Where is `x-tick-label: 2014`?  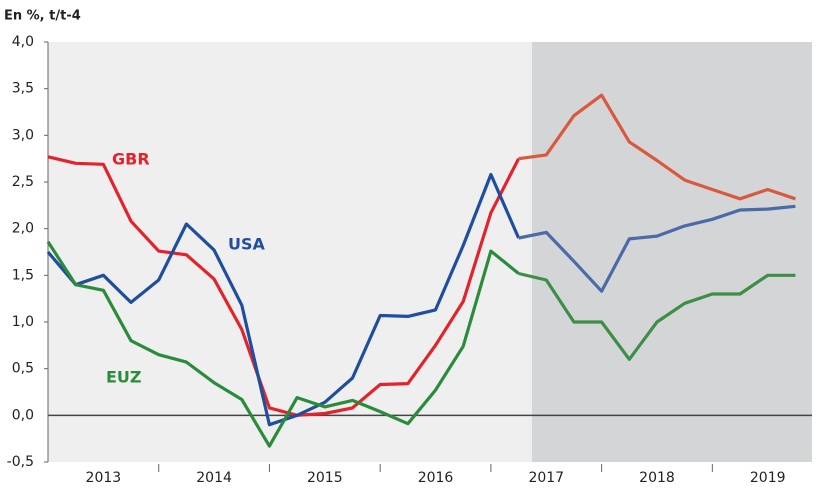 x-tick-label: 2014 is located at coordinates (214, 478).